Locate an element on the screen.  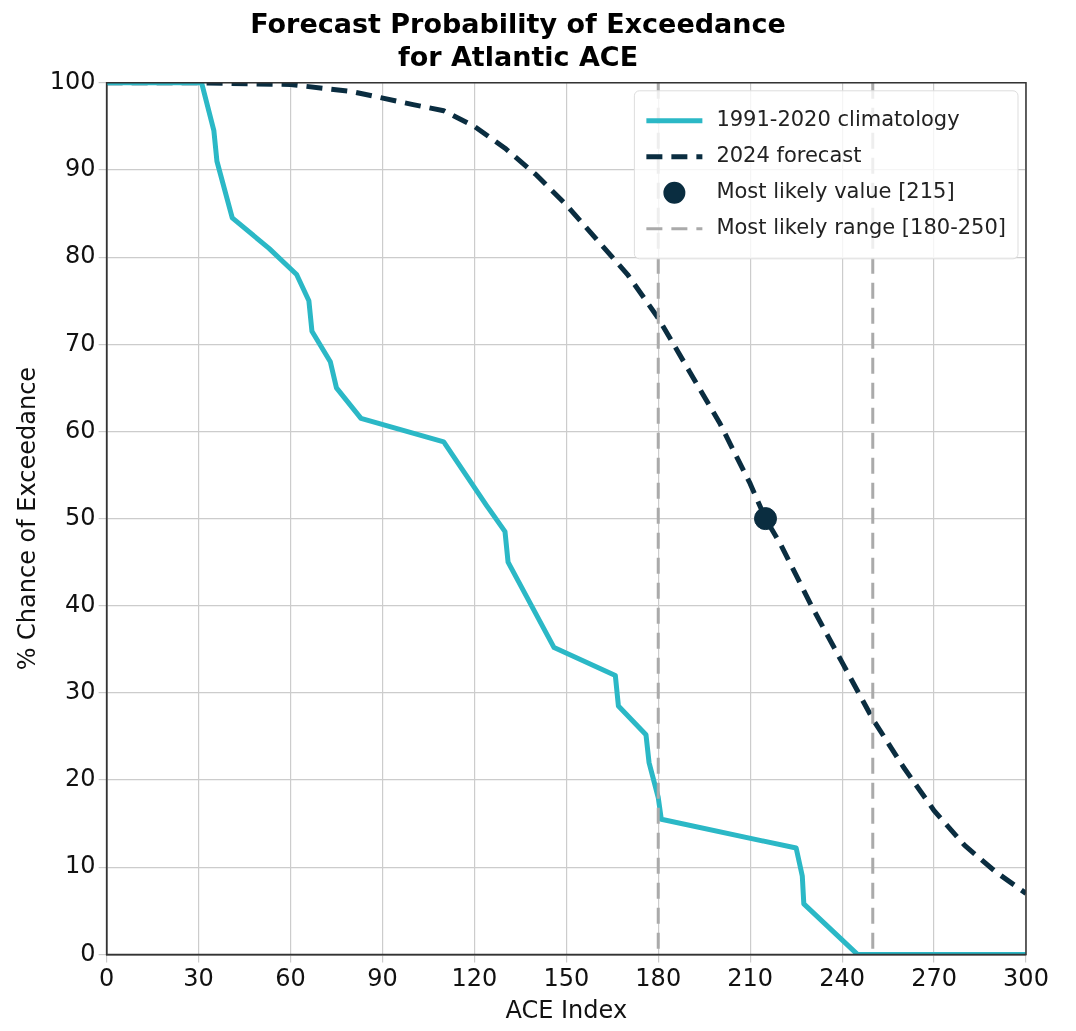
text: for Atlantic ACE is located at coordinates (518, 56).